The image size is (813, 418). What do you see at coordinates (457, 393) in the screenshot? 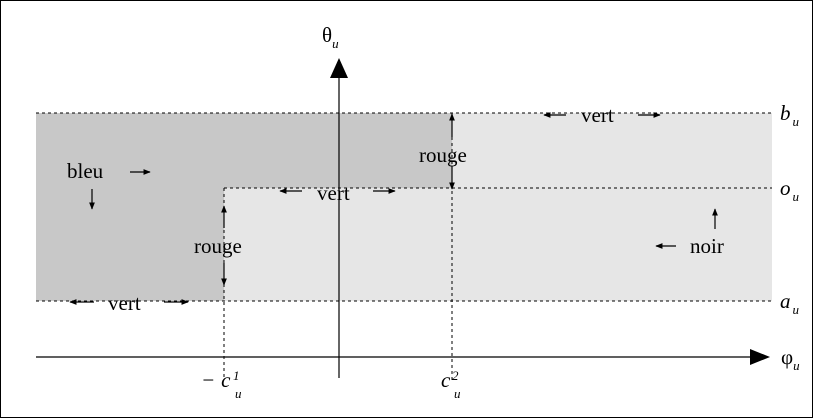
I see `tick-label-c2-subscript: u` at bounding box center [457, 393].